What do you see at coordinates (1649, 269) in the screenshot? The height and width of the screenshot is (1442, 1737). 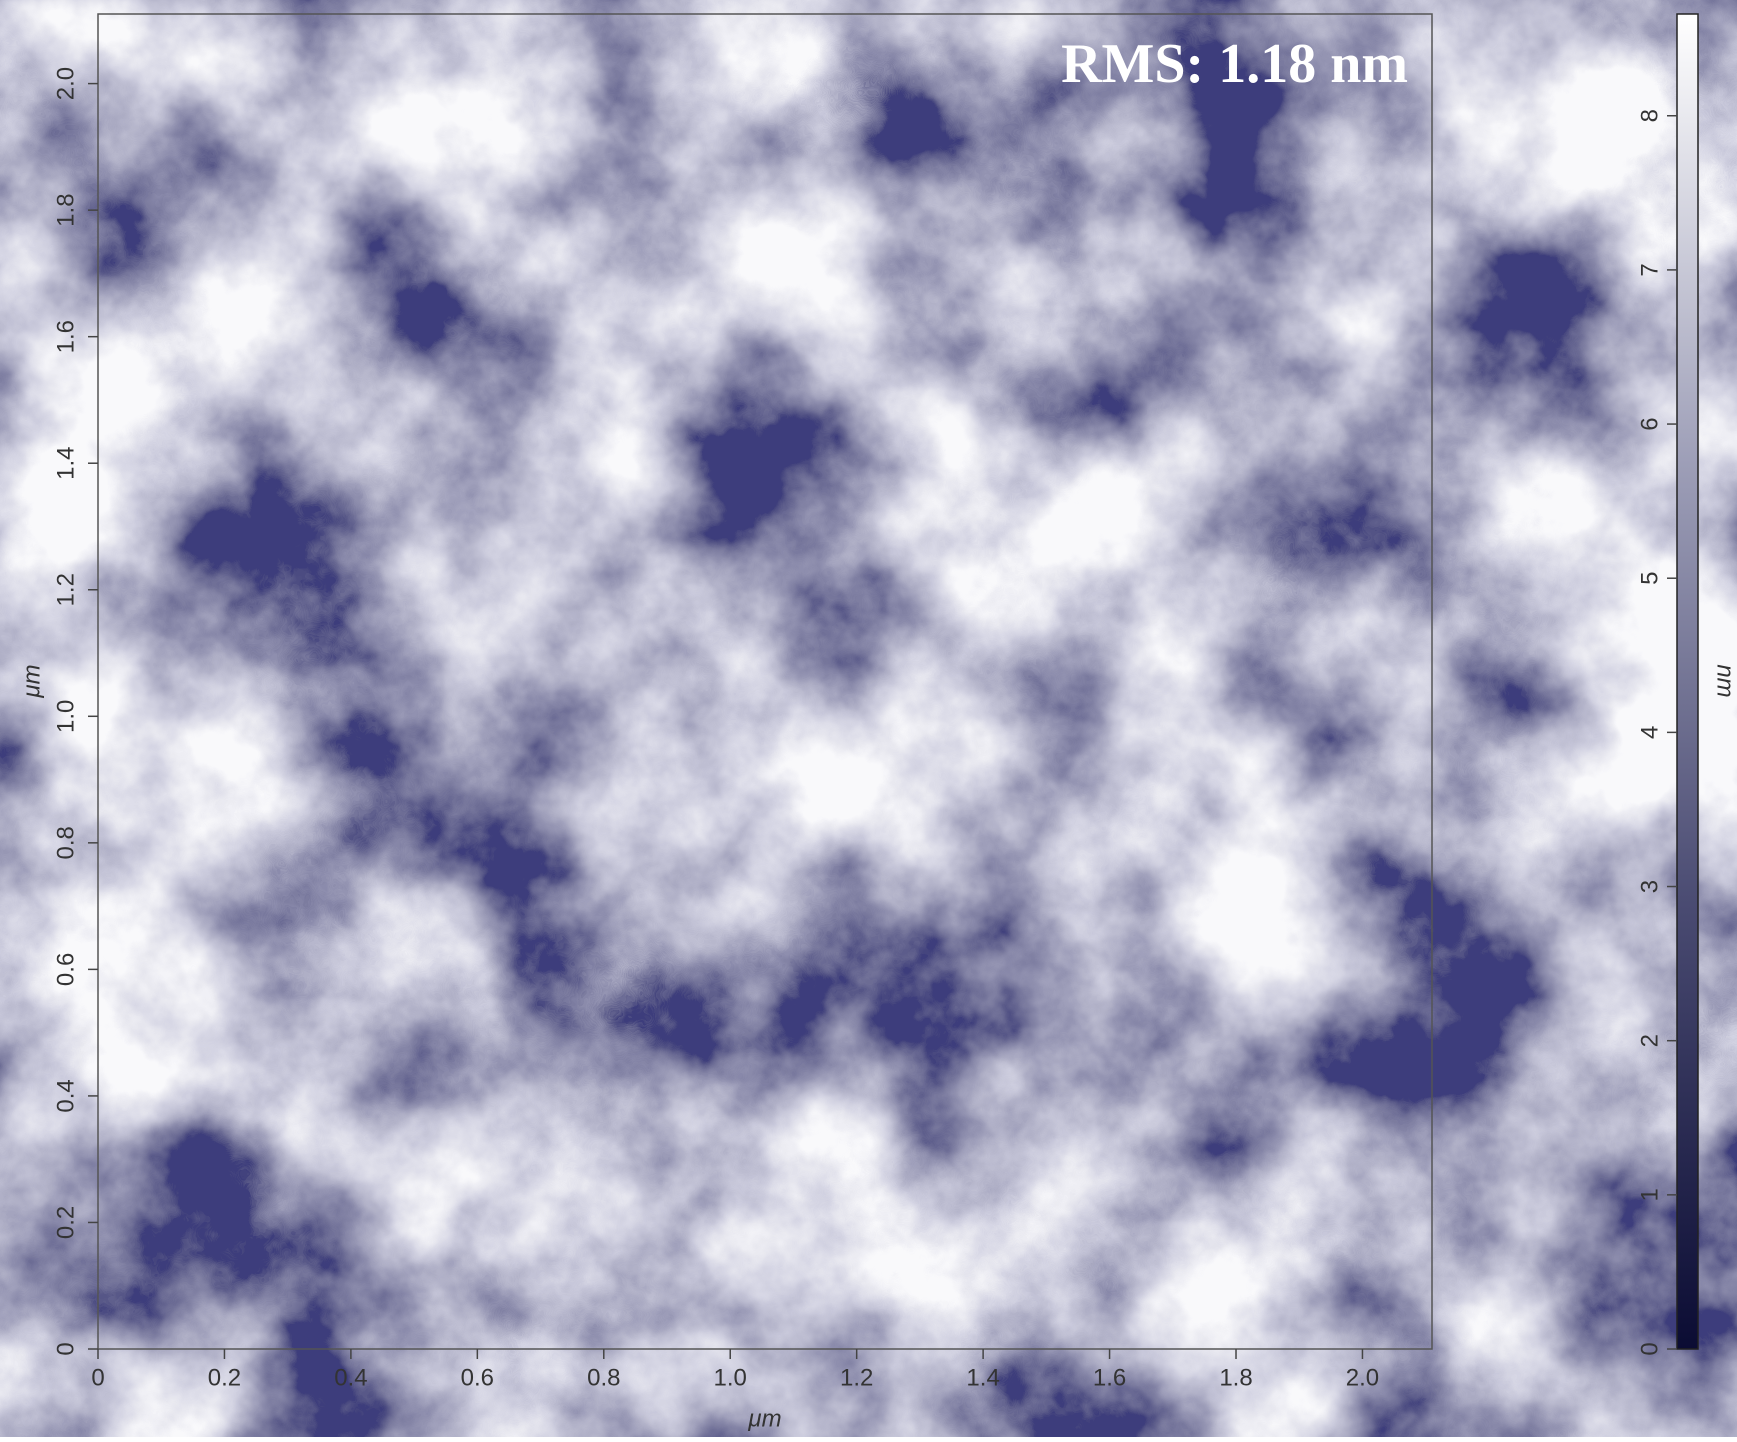 I see `colorbar-tick-label: 7` at bounding box center [1649, 269].